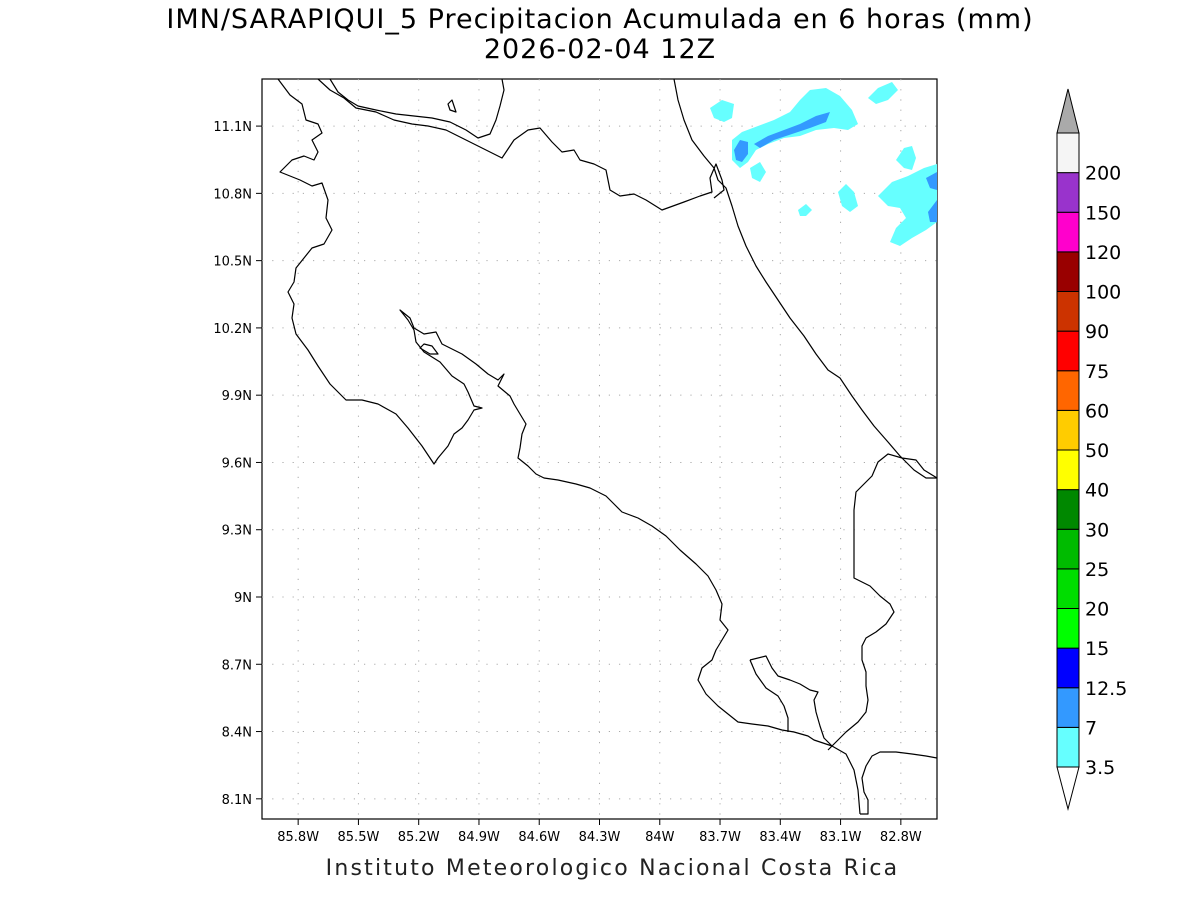  Describe the element at coordinates (660, 837) in the screenshot. I see `lon-tick-label: 84W` at that location.